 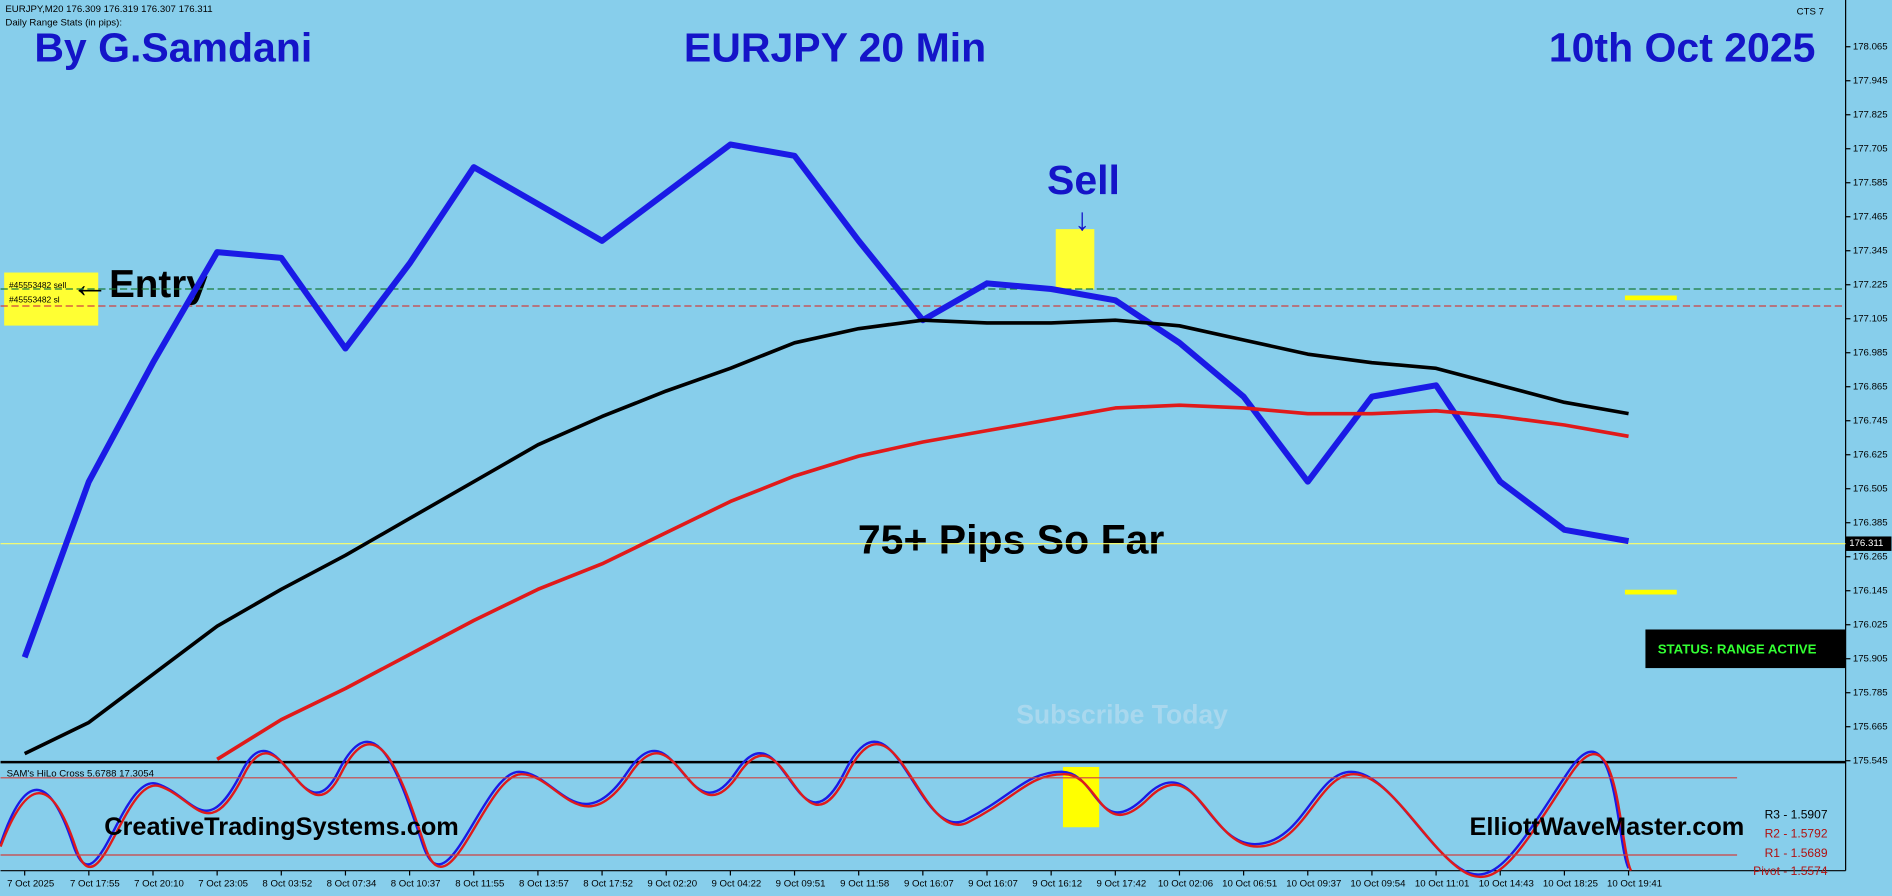 What do you see at coordinates (173, 47) in the screenshot?
I see `author: By G.Samdani` at bounding box center [173, 47].